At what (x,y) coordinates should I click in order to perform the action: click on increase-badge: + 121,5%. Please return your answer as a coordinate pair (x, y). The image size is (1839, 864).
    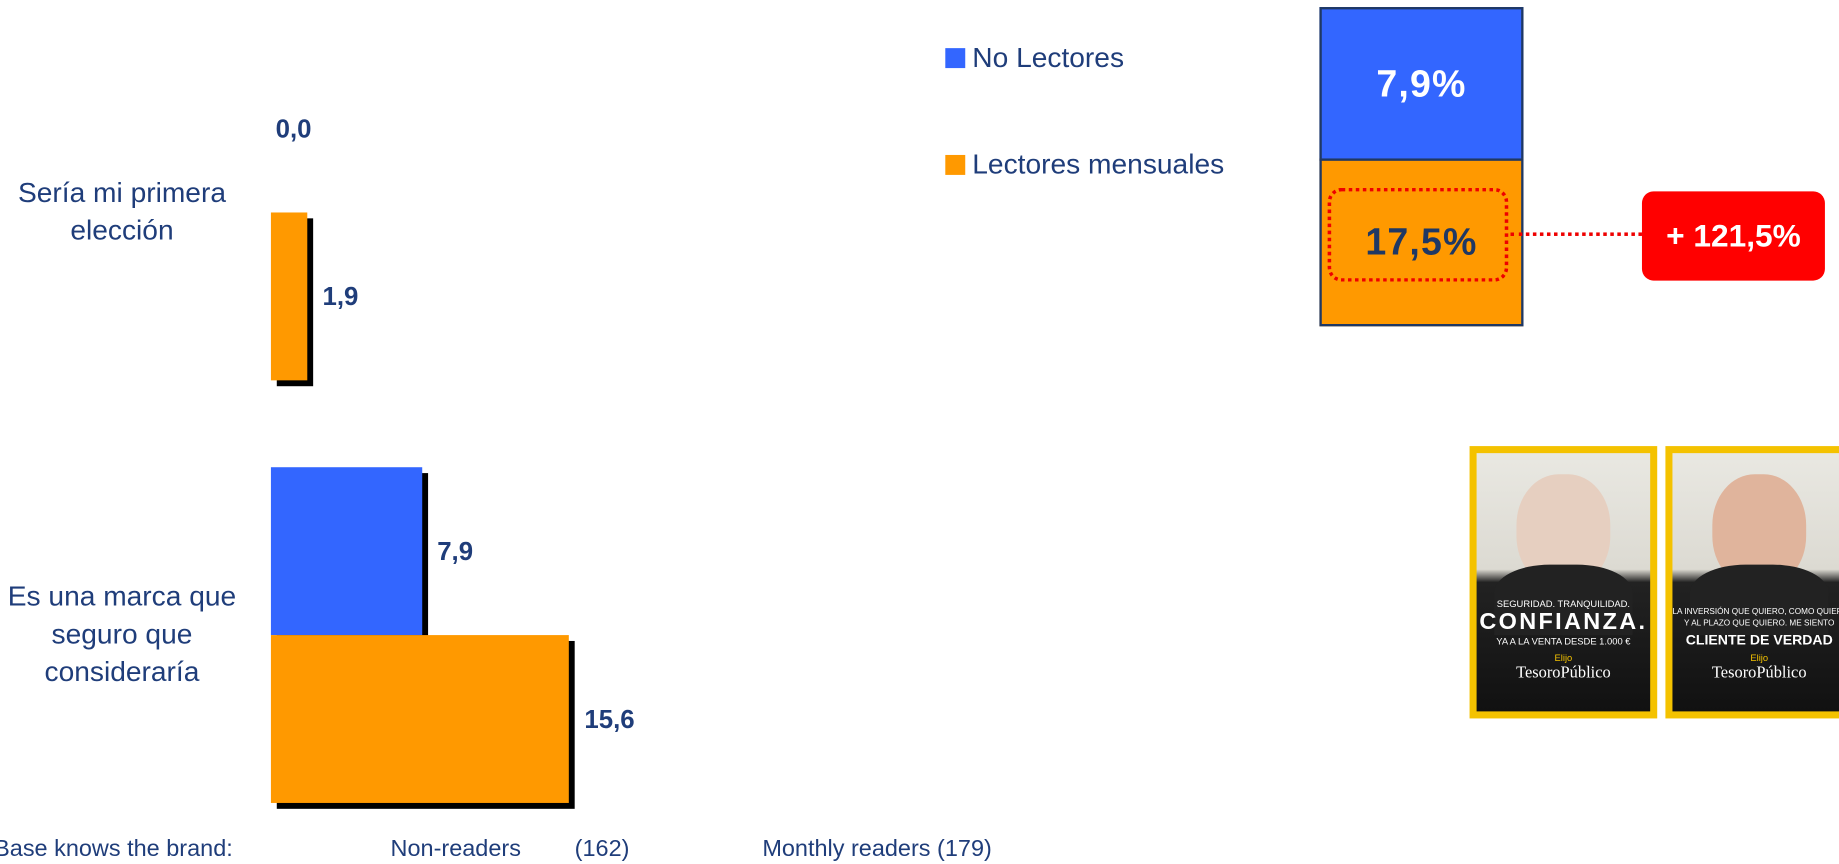
    Looking at the image, I should click on (1733, 236).